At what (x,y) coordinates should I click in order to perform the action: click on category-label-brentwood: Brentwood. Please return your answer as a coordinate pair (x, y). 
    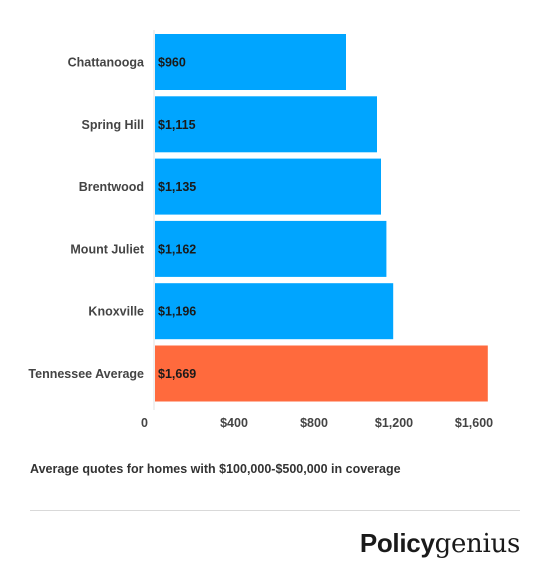
    Looking at the image, I should click on (111, 187).